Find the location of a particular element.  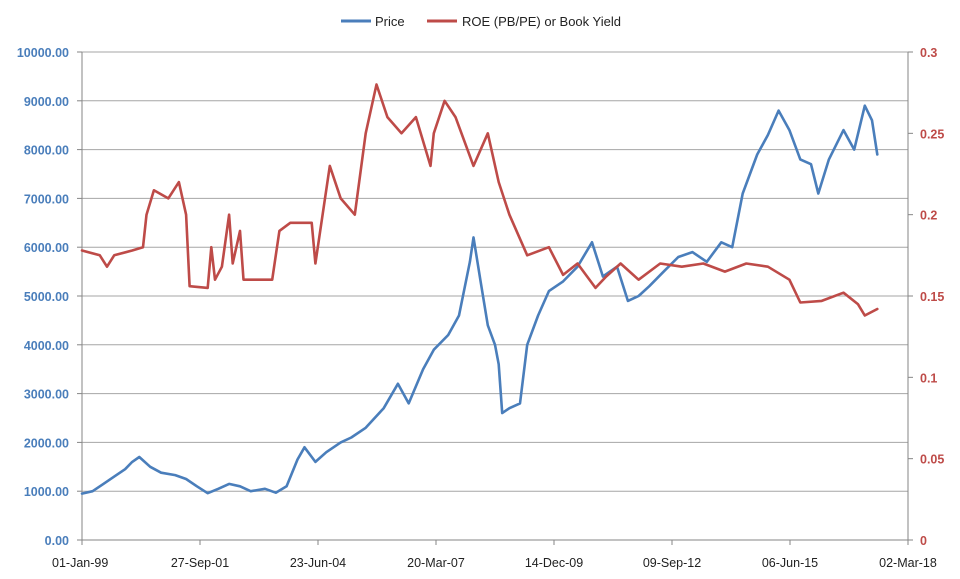

legend-price-label: Price is located at coordinates (390, 21).